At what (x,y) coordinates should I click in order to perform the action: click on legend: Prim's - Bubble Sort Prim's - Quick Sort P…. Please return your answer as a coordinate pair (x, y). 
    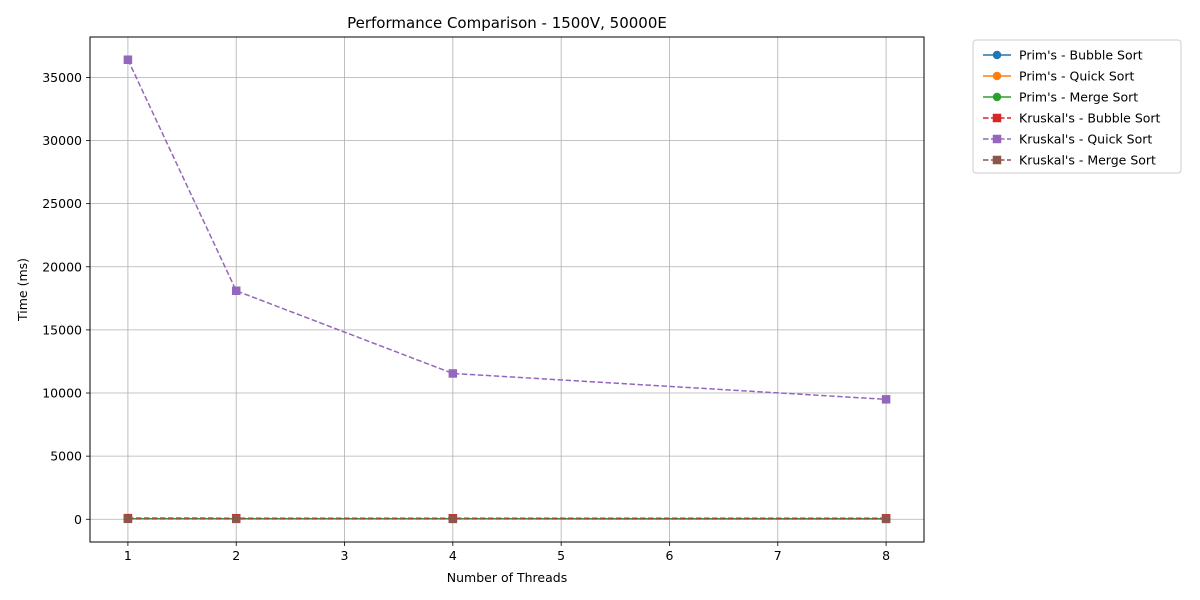
    Looking at the image, I should click on (1077, 106).